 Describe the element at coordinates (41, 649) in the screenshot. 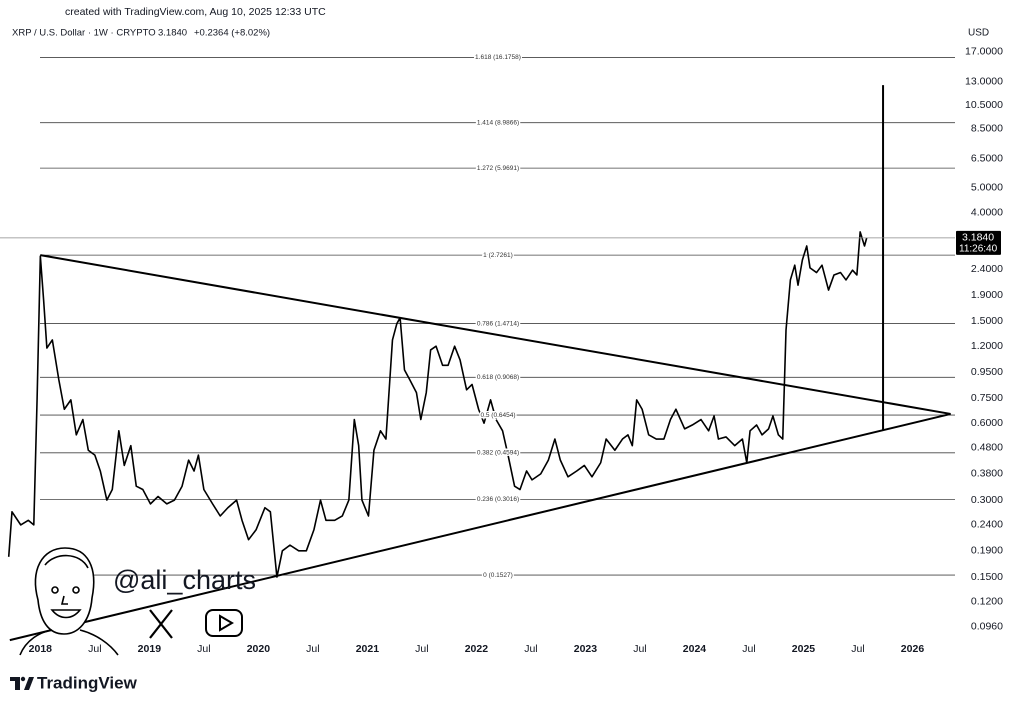

I see `x-tick-label: 2018` at that location.